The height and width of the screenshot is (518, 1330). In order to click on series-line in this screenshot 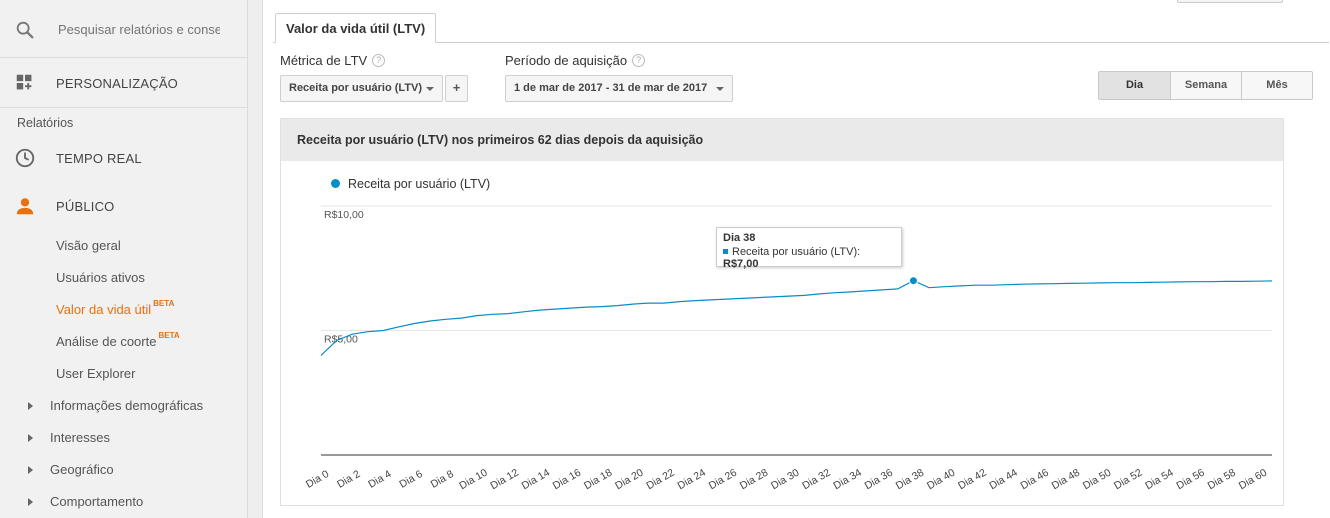, I will do `click(796, 318)`.